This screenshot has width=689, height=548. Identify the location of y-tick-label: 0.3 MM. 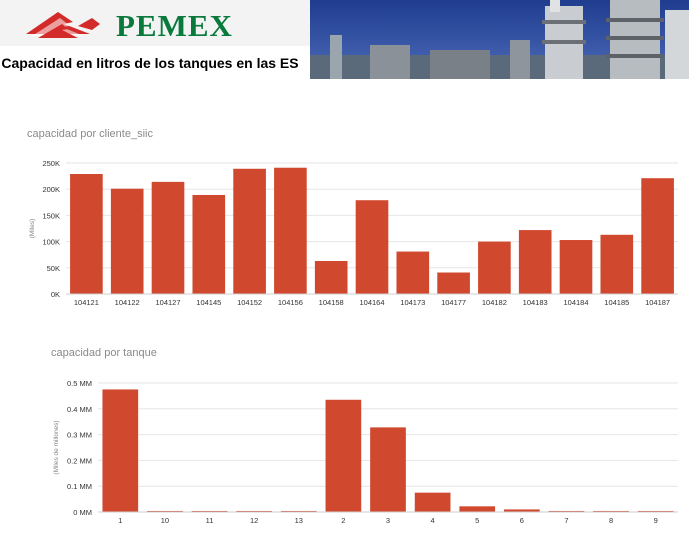
(79, 435).